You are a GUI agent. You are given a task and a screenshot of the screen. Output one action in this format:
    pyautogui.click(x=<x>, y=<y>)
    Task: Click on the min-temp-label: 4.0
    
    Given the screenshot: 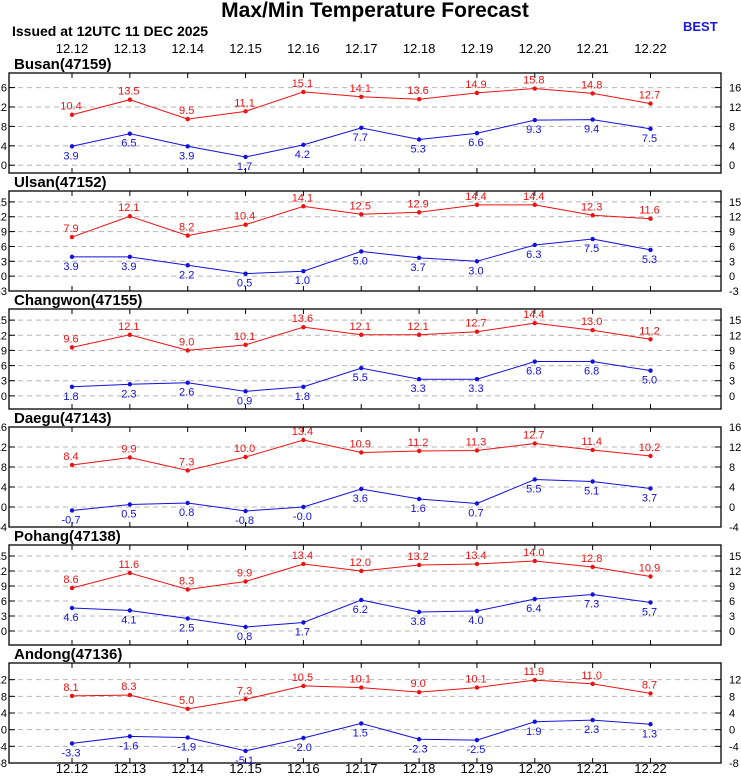 What is the action you would take?
    pyautogui.click(x=475, y=621)
    